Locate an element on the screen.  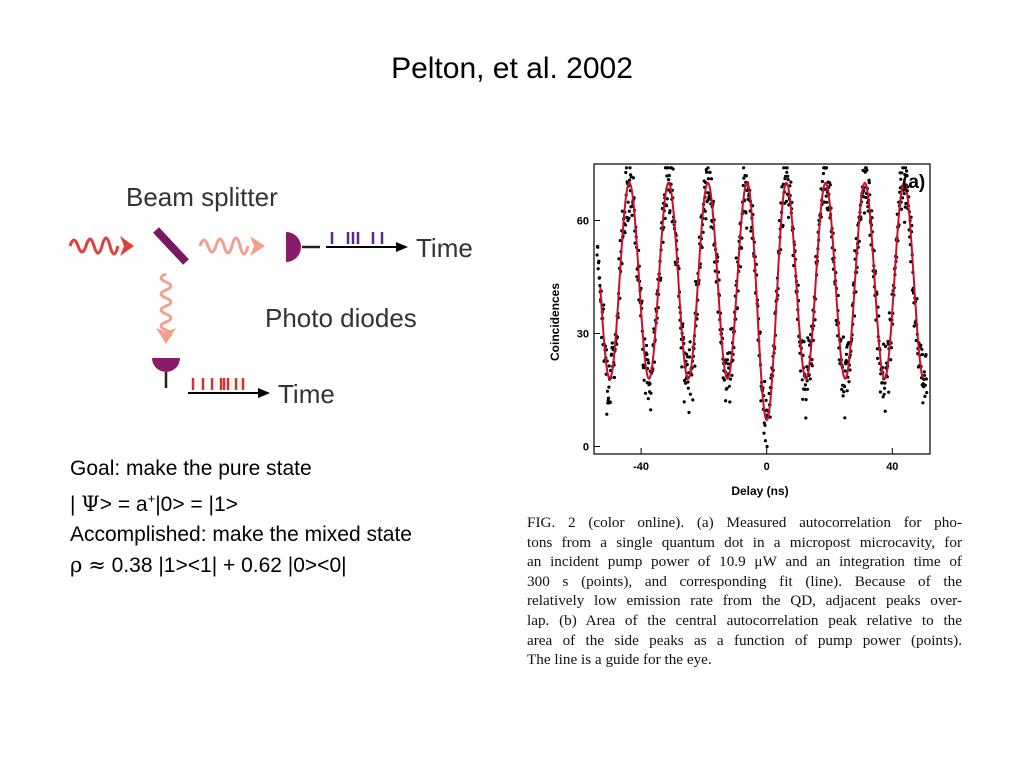
chart-y-axis-label: Coincidences is located at coordinates (555, 322).